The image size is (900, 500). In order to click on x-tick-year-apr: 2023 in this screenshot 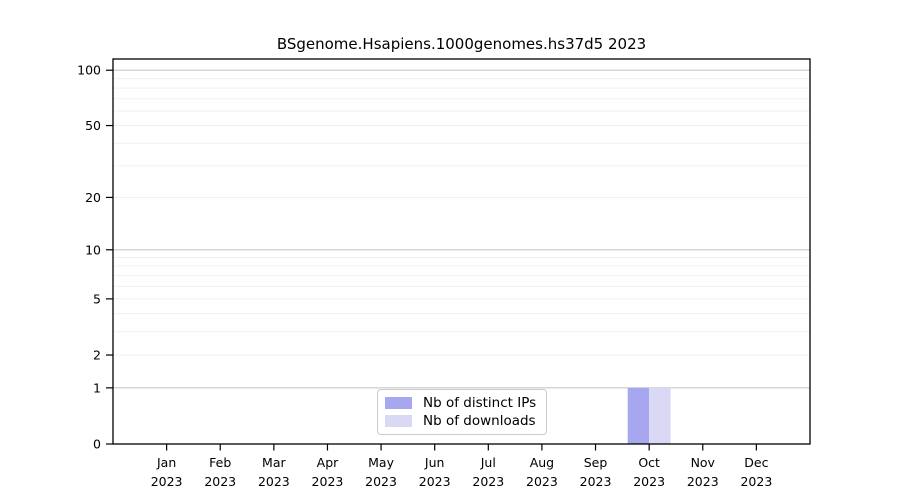, I will do `click(328, 481)`.